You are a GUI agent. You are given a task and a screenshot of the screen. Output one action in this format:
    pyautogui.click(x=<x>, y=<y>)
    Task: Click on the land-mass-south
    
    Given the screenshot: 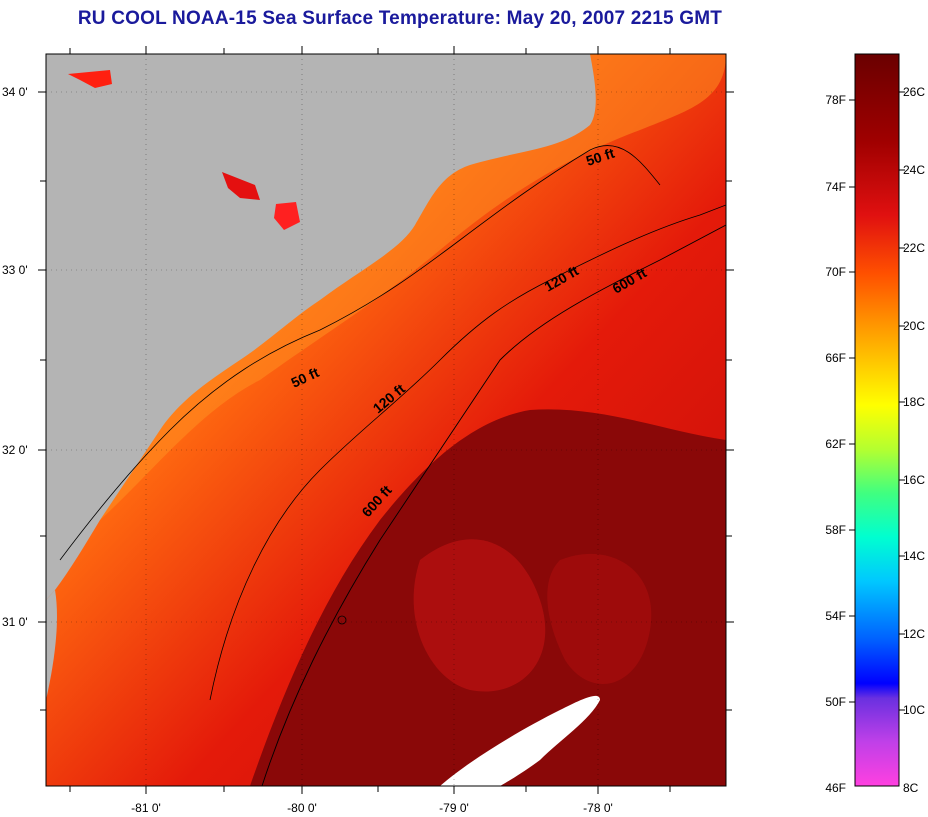 What is the action you would take?
    pyautogui.click(x=51, y=645)
    